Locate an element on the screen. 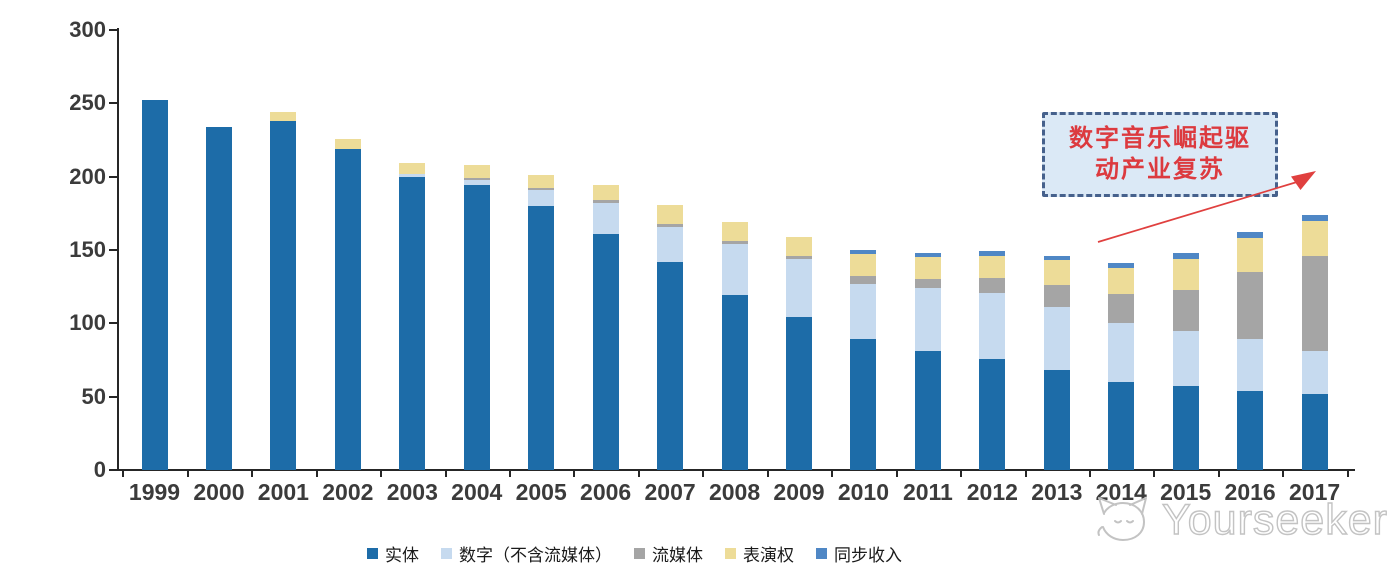  legend-label-performance: 表演权 is located at coordinates (768, 555).